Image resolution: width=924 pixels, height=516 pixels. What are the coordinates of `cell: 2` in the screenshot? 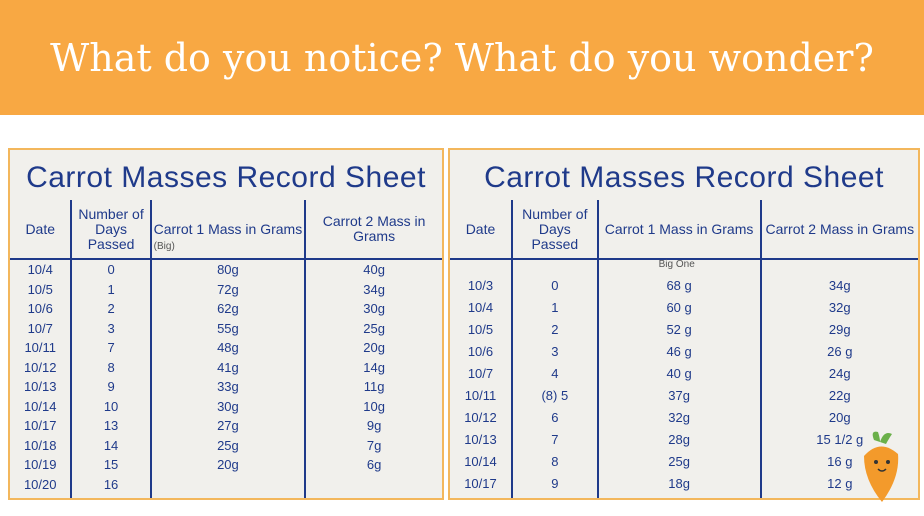 It's located at (555, 329).